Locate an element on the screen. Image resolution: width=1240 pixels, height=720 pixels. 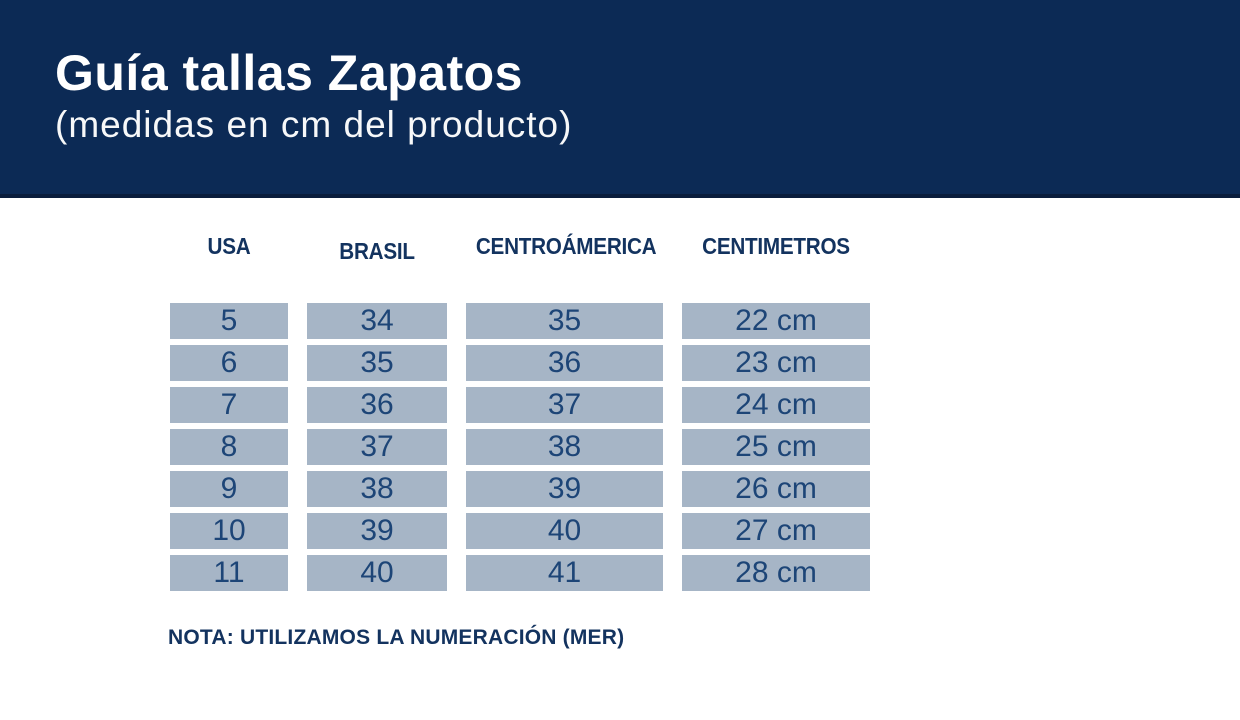
note-text: NOTA: UTILIZAMOS LA NUMERACIÓN (MER) is located at coordinates (396, 637).